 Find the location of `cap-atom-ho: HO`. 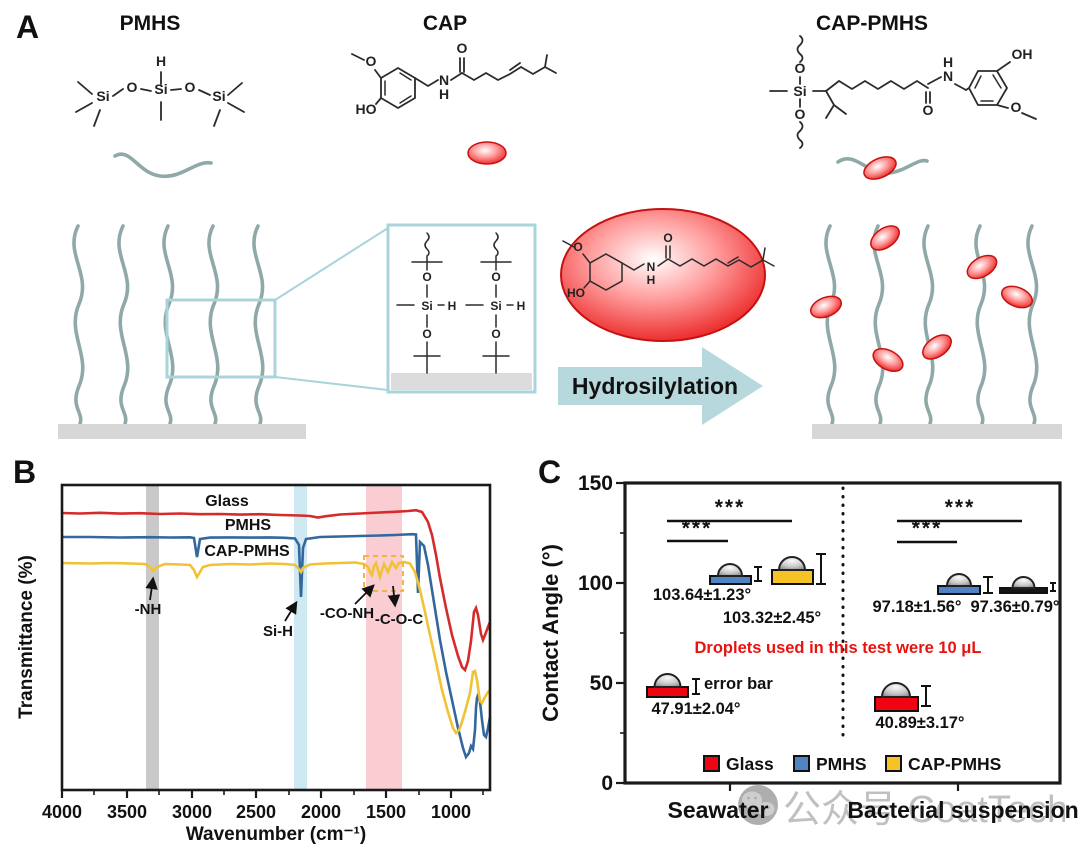

cap-atom-ho: HO is located at coordinates (366, 109).